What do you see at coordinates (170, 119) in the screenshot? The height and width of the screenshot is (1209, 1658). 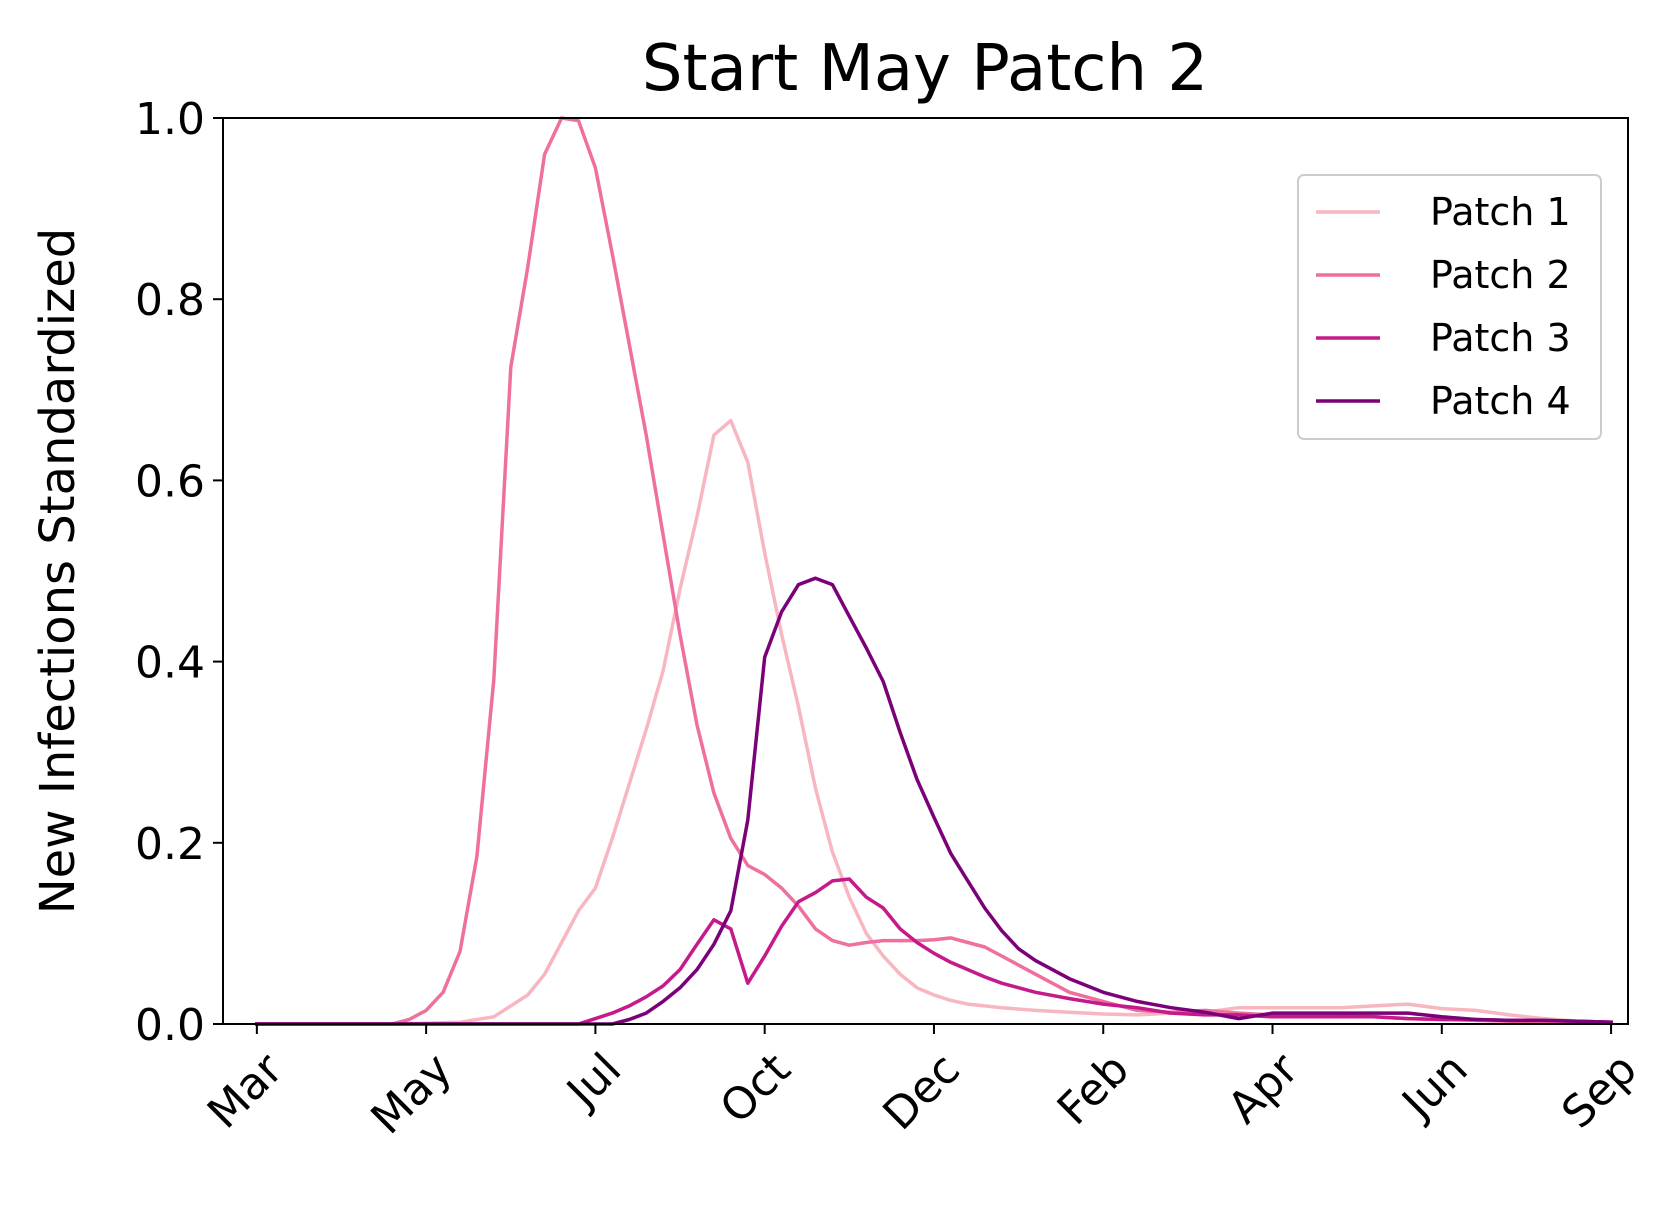 I see `y-tick-label: 1.0` at bounding box center [170, 119].